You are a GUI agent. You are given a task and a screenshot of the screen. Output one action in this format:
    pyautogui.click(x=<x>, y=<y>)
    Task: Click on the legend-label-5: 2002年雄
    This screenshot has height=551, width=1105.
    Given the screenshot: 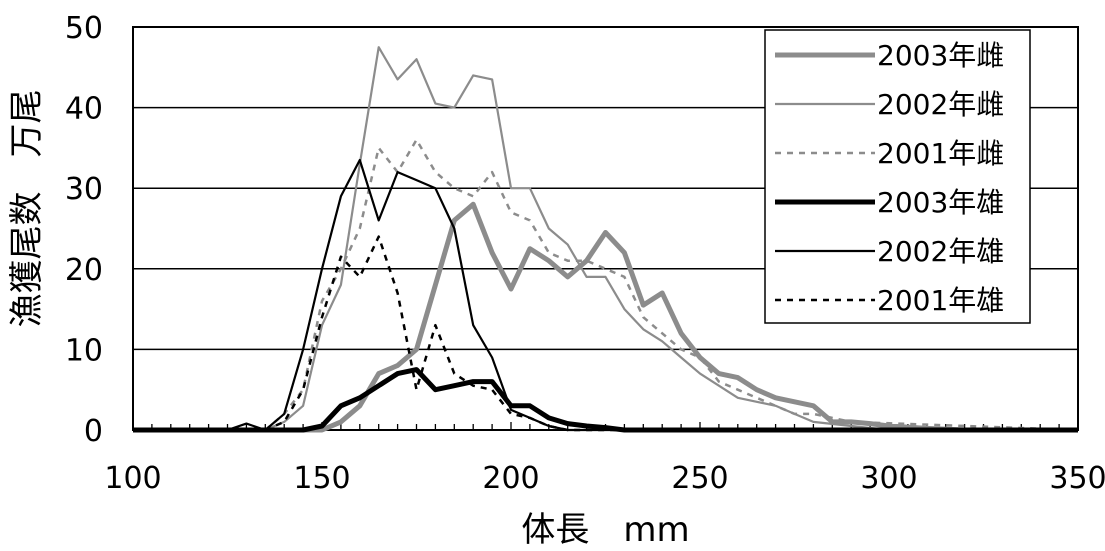 What is the action you would take?
    pyautogui.click(x=940, y=251)
    